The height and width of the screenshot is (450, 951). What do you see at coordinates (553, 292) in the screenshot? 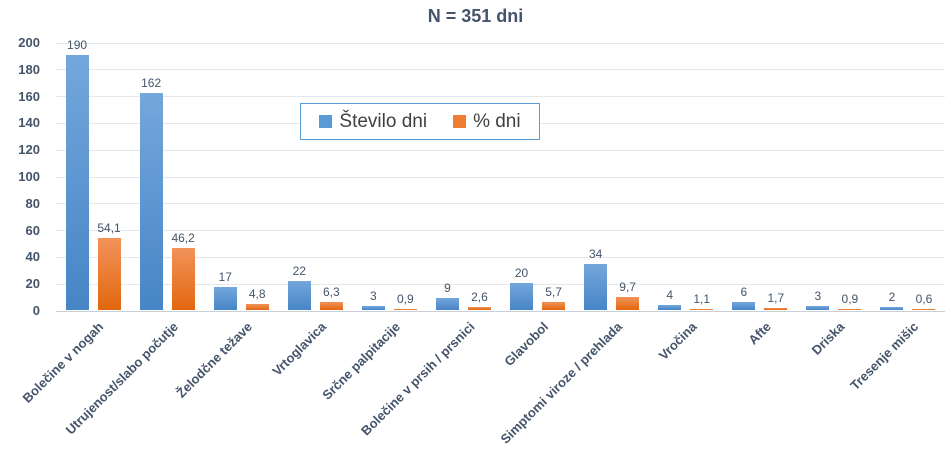
I see `bar-pct-label: 5,7` at bounding box center [553, 292].